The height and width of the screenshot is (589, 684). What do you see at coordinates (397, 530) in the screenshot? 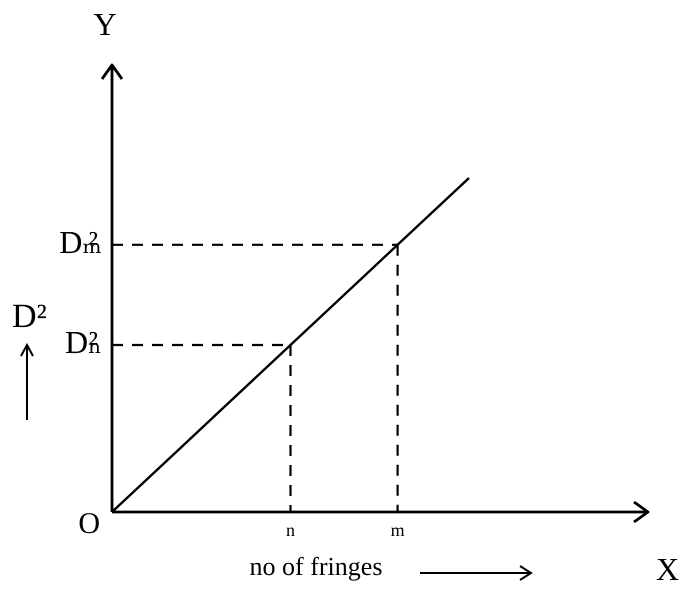
I see `x-tick-label: m` at bounding box center [397, 530].